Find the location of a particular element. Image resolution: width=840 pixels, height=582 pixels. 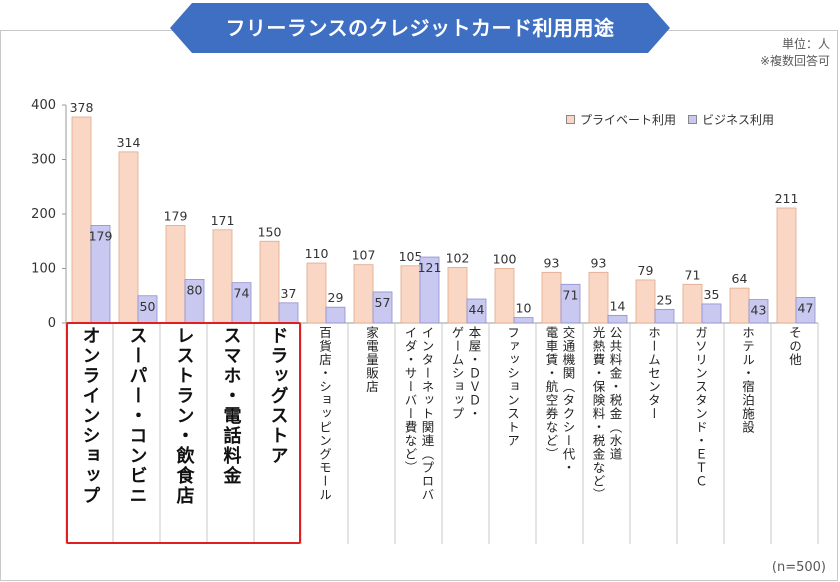

x-category-text: スーパー・コンビニ is located at coordinates (137, 416).